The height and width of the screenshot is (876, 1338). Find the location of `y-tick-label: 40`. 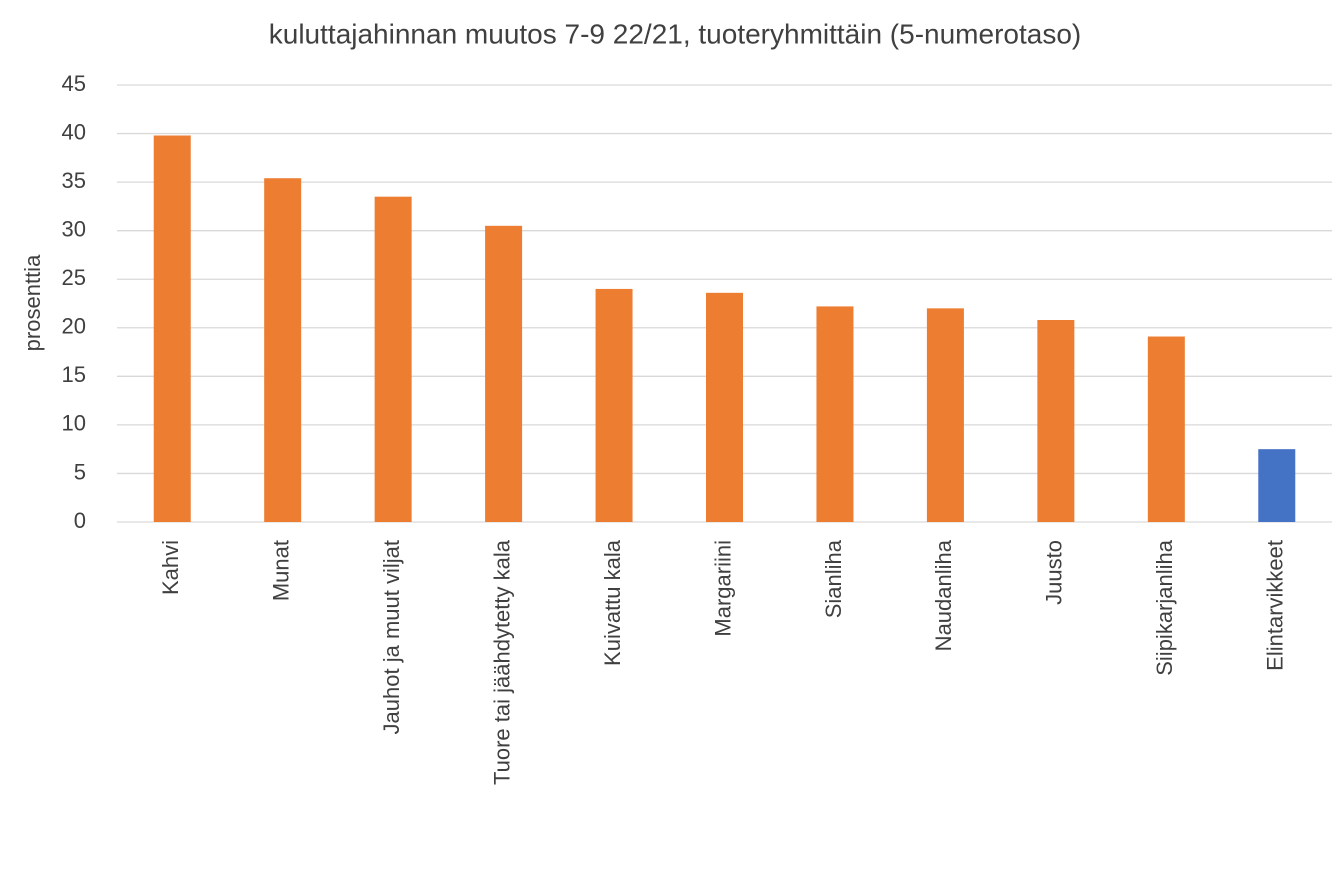

y-tick-label: 40 is located at coordinates (74, 131).